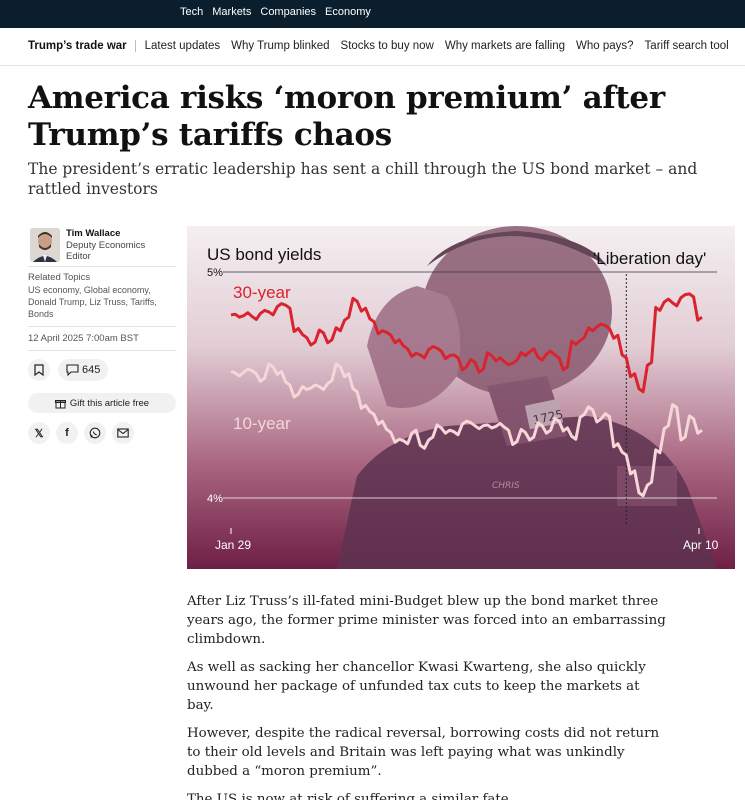 The height and width of the screenshot is (800, 745). What do you see at coordinates (232, 12) in the screenshot?
I see `top-nav-markets: Markets` at bounding box center [232, 12].